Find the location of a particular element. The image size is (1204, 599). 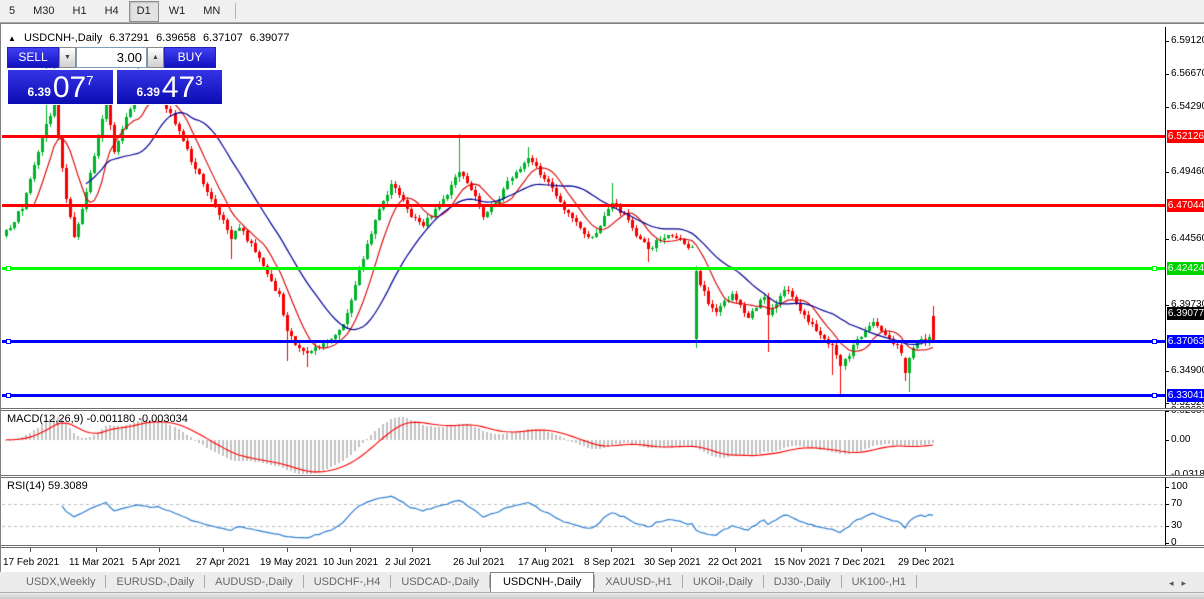

rsi-panel-canvas is located at coordinates (583, 512).